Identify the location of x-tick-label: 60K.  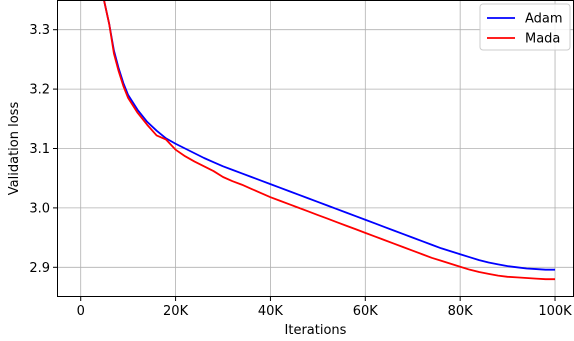
(366, 311).